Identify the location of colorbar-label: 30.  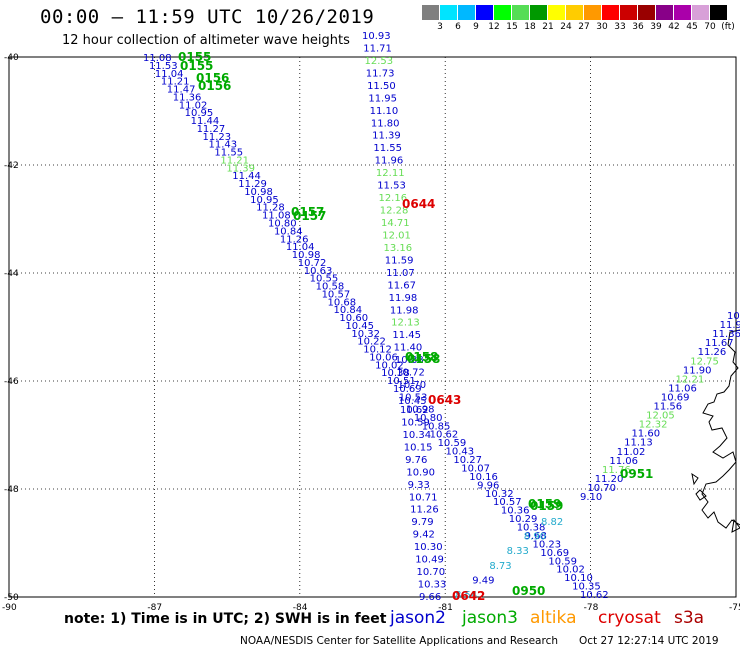
(602, 27).